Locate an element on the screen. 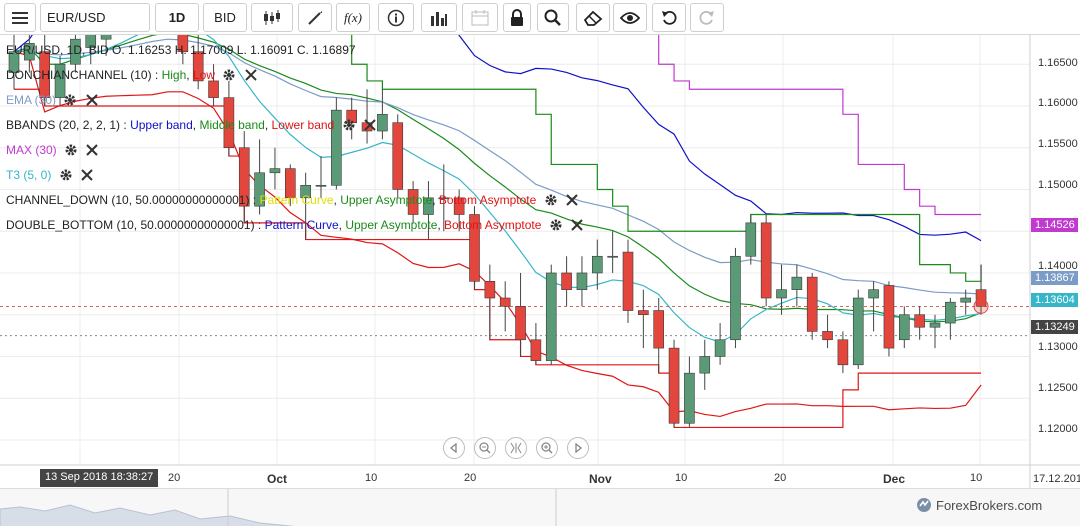 The image size is (1080, 526). zoom-in-button is located at coordinates (547, 448).